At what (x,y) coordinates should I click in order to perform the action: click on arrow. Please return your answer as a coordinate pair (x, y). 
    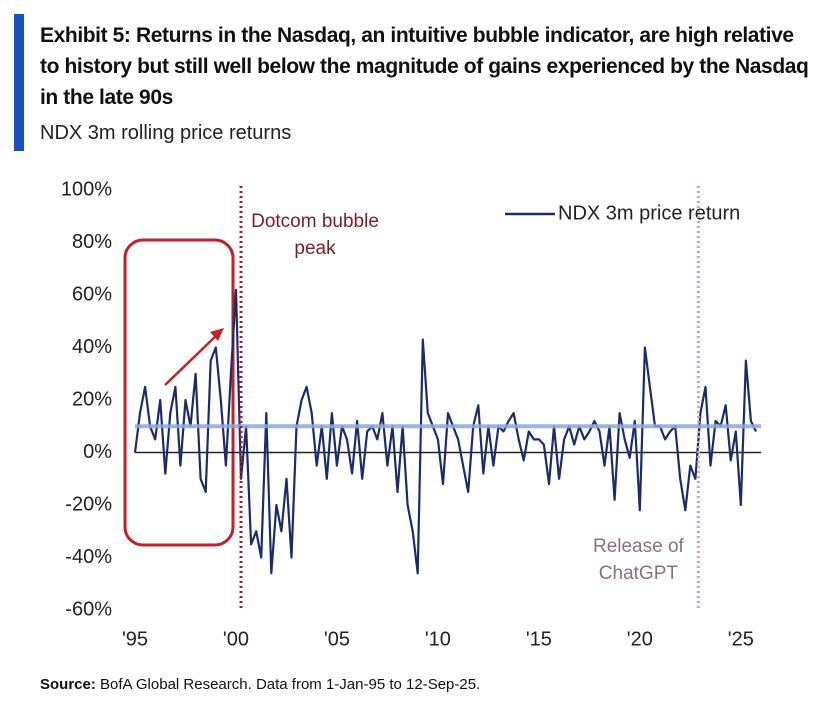
    Looking at the image, I should click on (191, 359).